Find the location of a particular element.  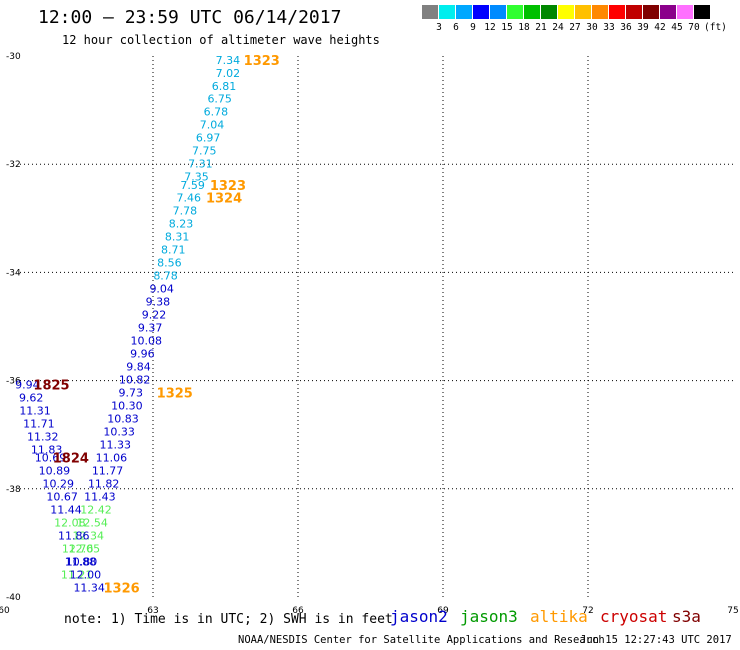

time-annotation: 1825 is located at coordinates (51, 385).